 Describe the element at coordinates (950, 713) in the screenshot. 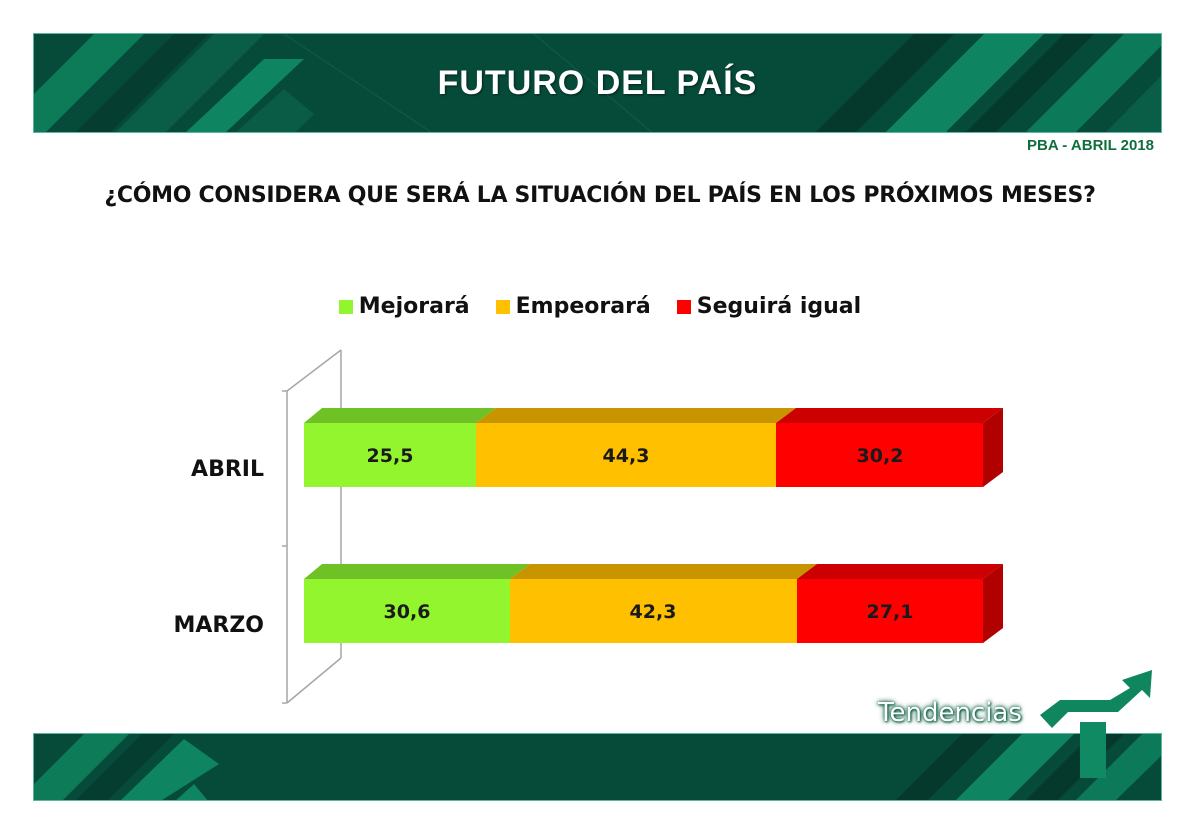

I see `brand-name: Tendencias` at that location.